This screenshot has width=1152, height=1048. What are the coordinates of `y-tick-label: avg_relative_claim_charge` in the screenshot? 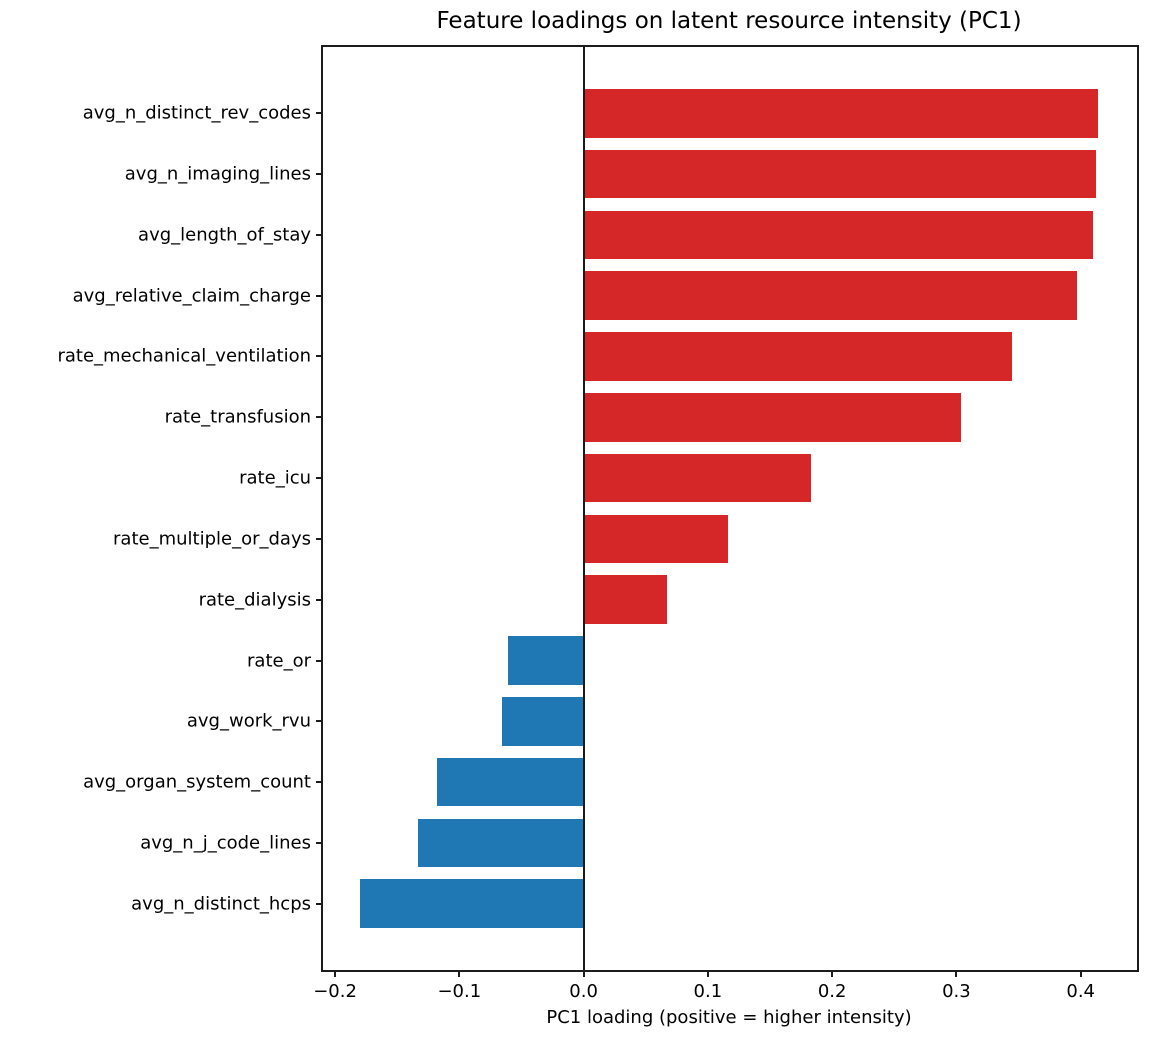 It's located at (191, 296).